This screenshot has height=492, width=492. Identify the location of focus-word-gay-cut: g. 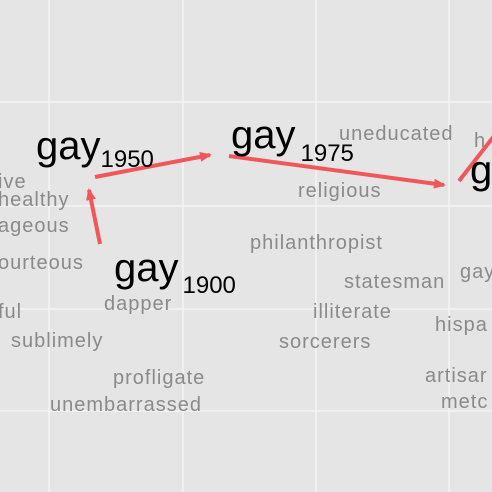
(481, 170).